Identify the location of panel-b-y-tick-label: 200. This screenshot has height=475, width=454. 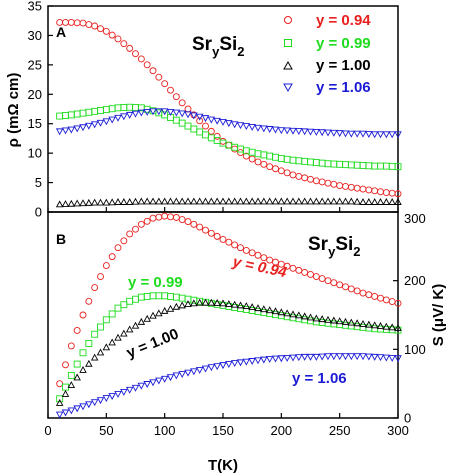
(415, 280).